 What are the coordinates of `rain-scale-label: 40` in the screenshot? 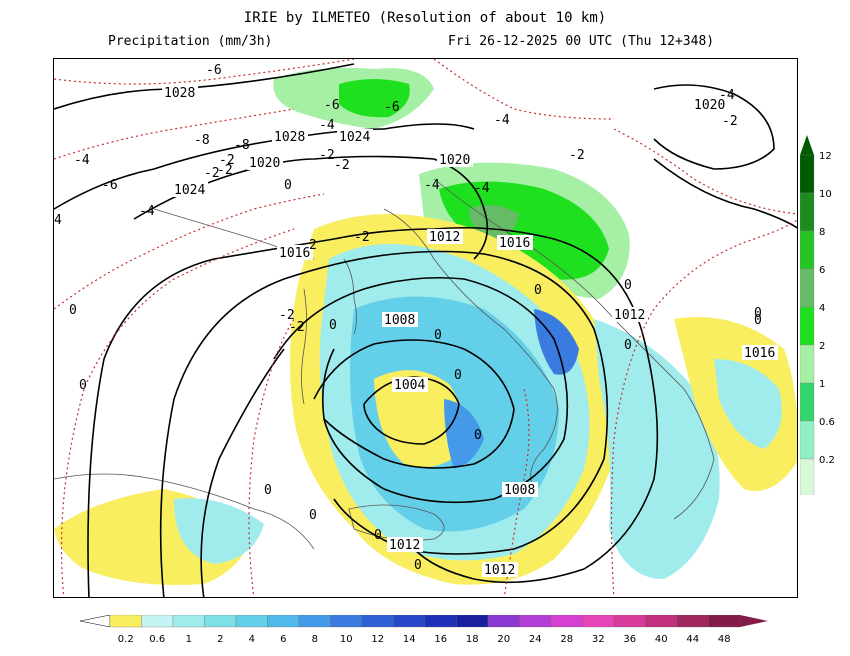 It's located at (661, 639).